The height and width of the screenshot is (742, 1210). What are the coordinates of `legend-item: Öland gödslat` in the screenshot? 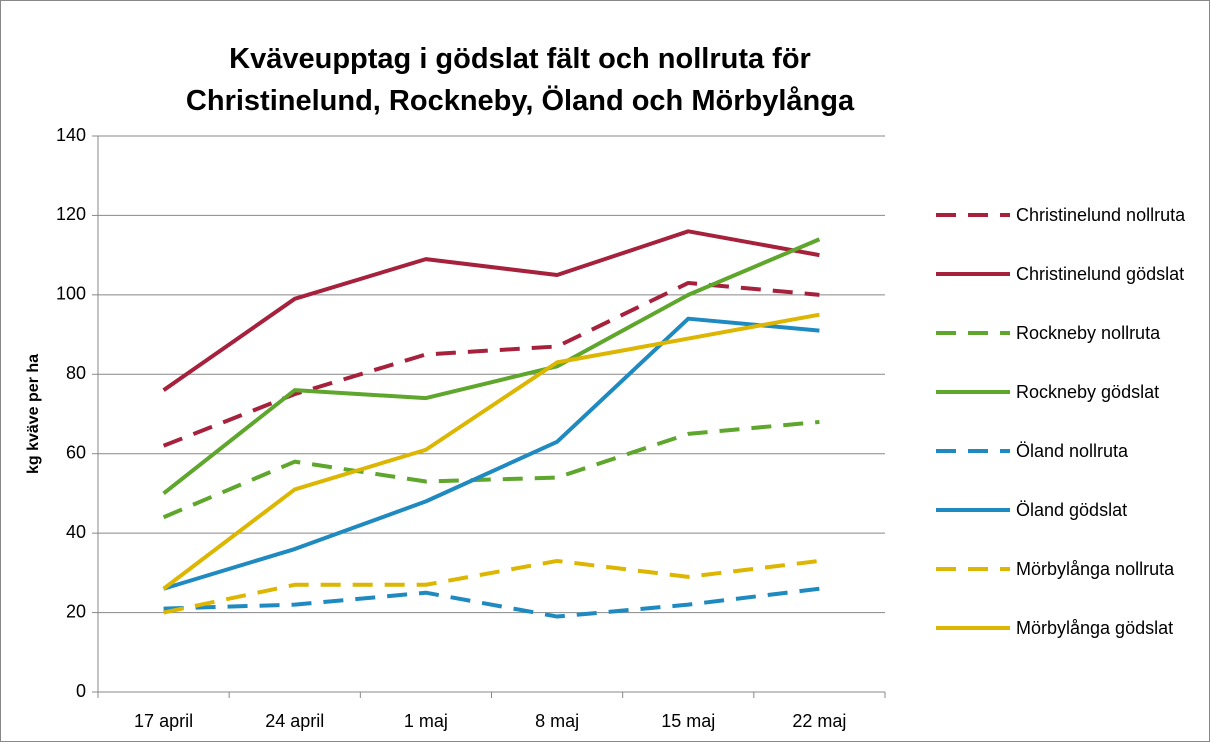 It's located at (1070, 515).